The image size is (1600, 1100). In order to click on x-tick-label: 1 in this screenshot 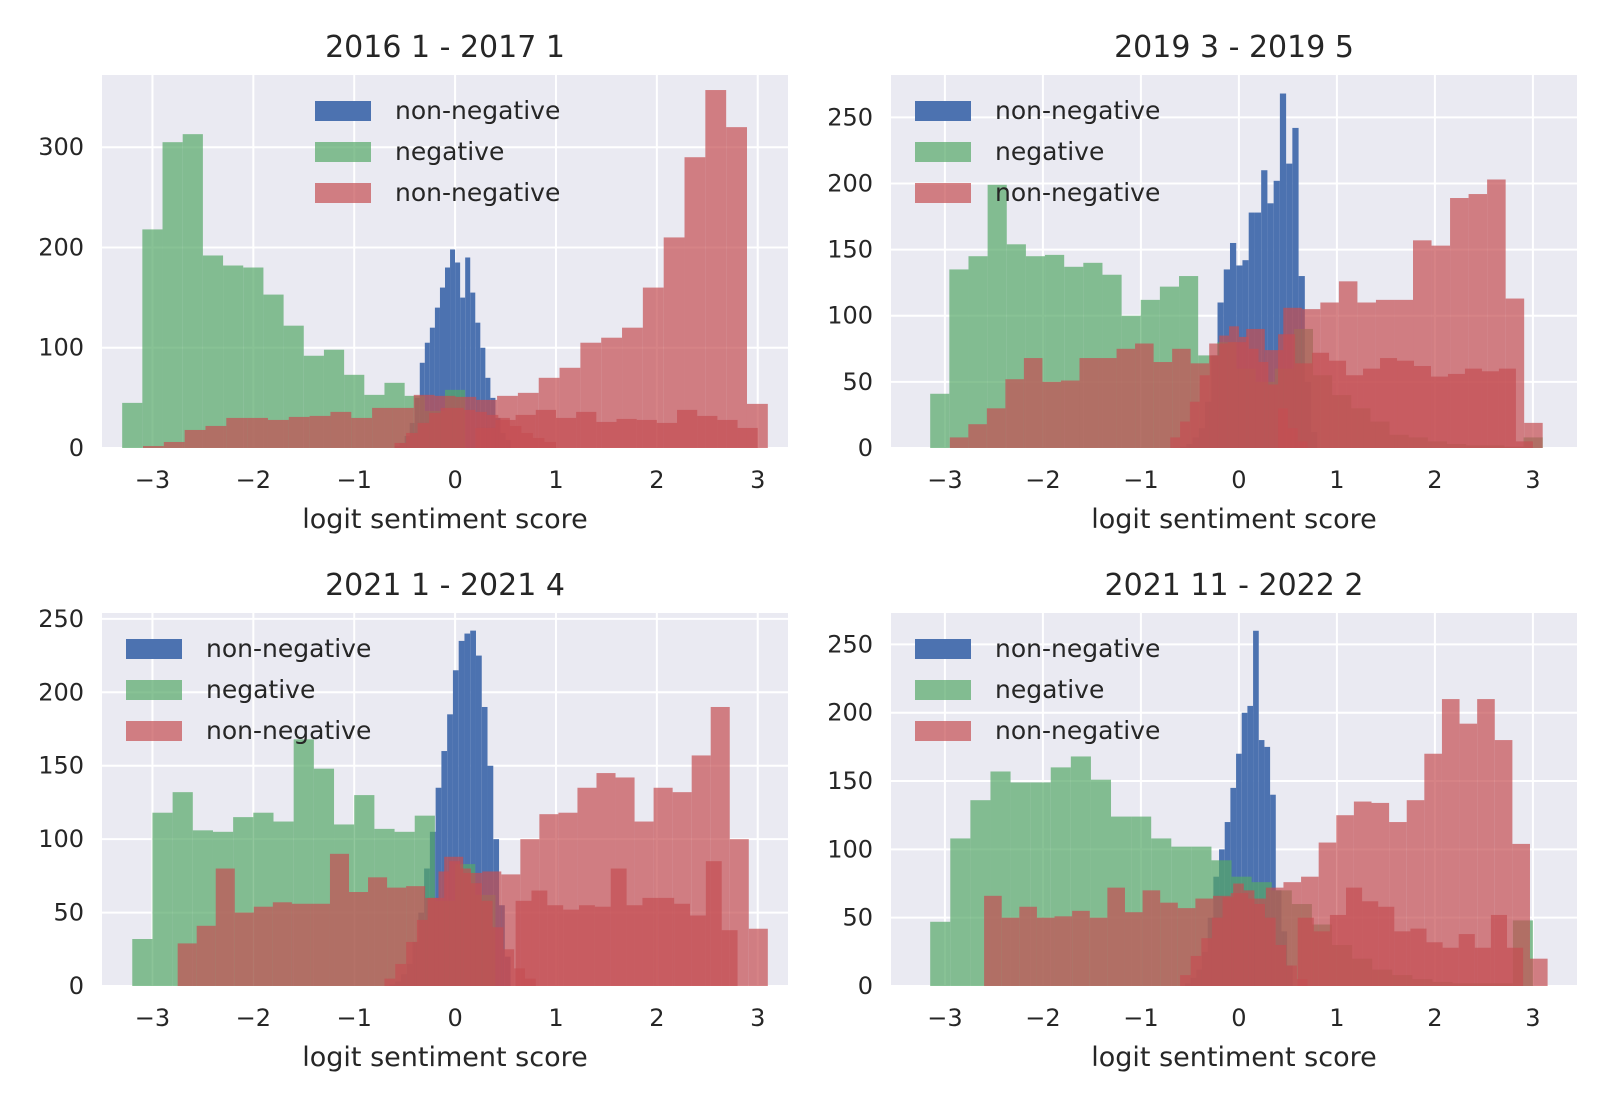, I will do `click(1336, 480)`.